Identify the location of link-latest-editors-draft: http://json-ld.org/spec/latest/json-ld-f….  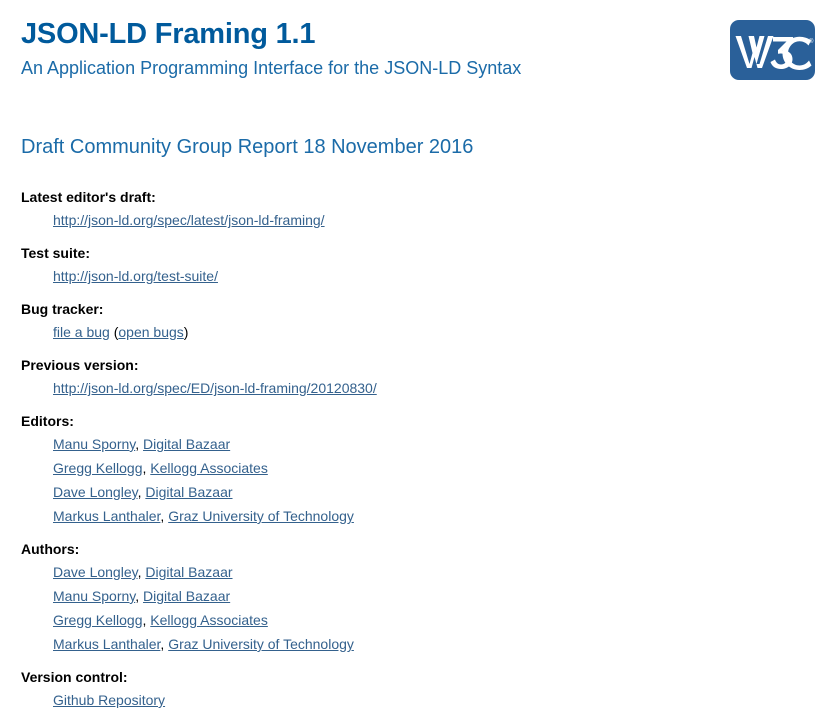
(189, 220).